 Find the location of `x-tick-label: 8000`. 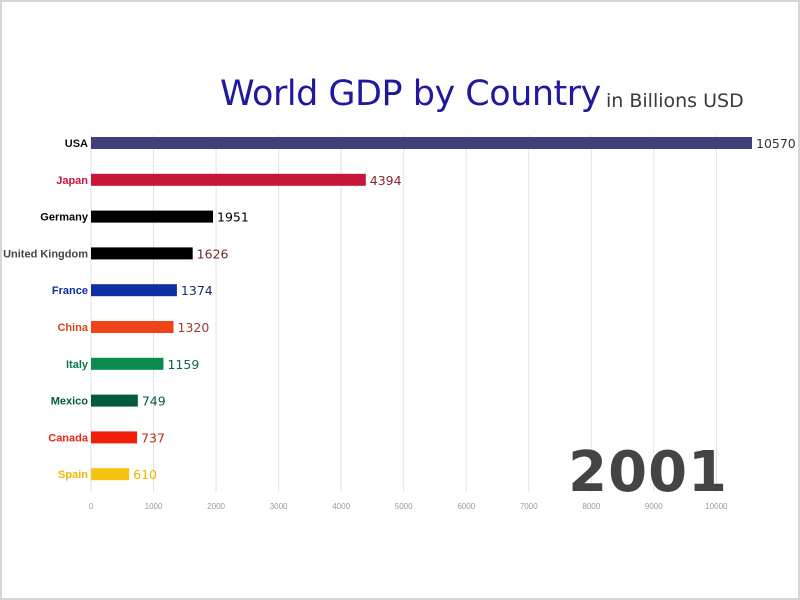

x-tick-label: 8000 is located at coordinates (591, 506).